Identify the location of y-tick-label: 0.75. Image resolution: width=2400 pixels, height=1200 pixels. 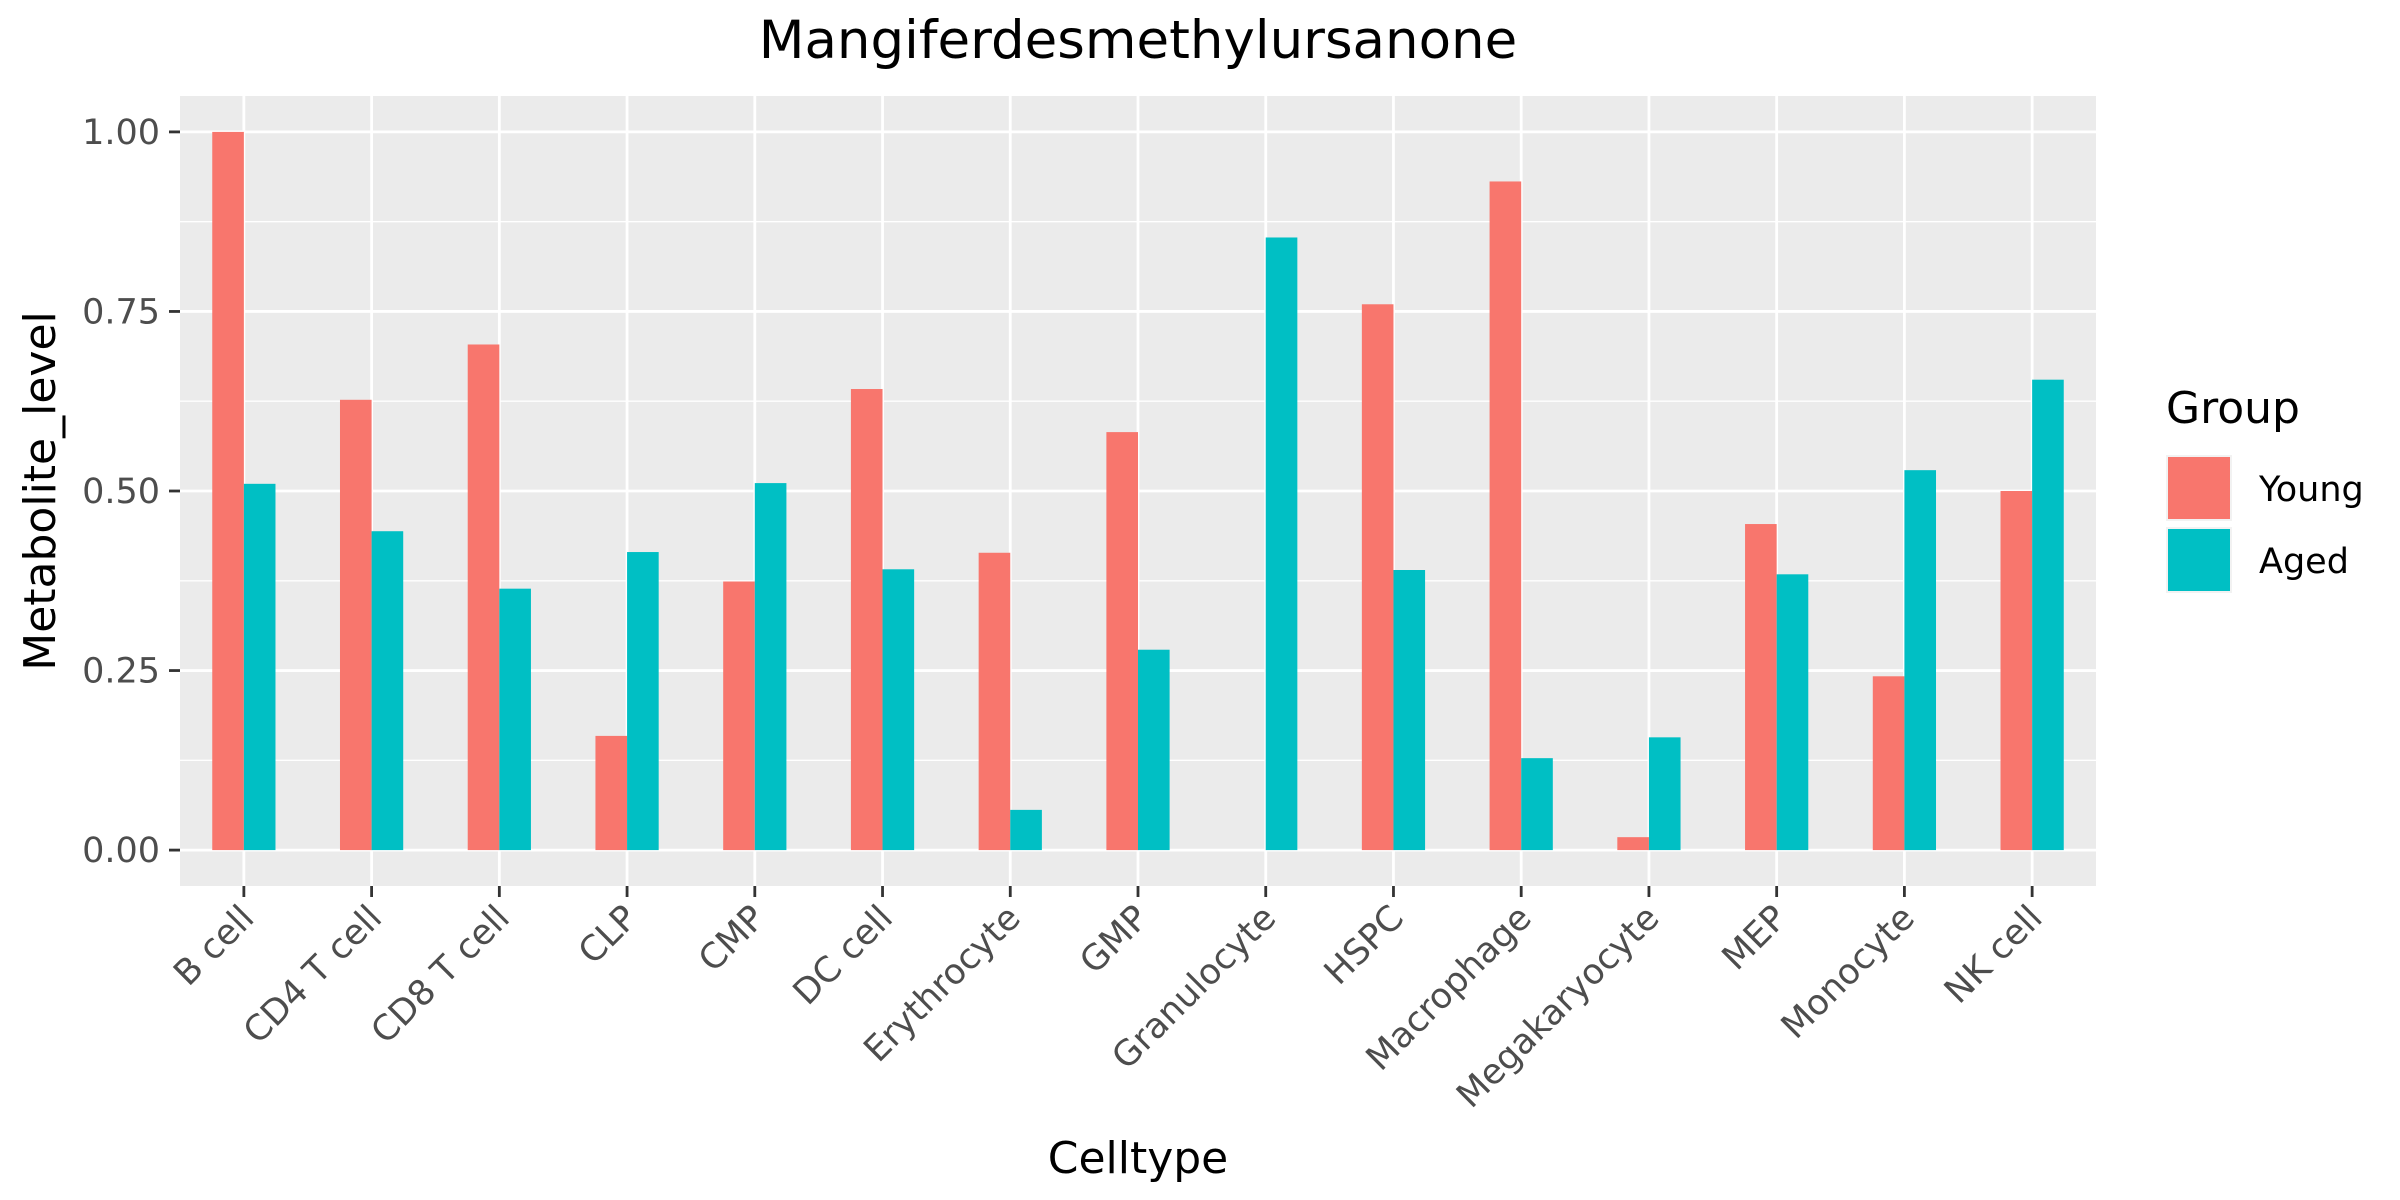
(121, 312).